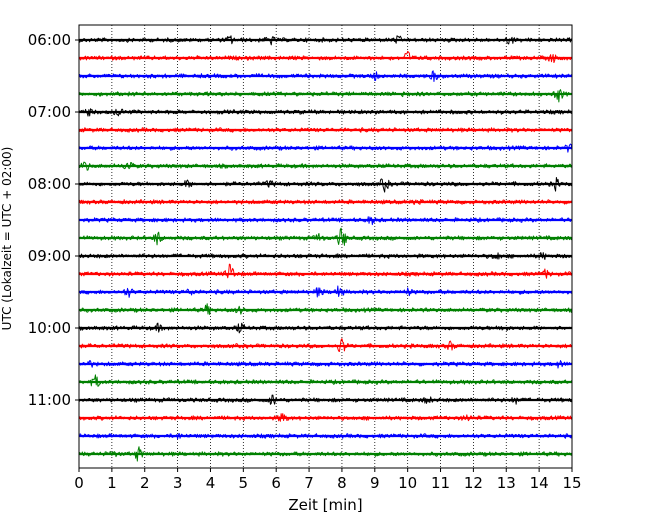  What do you see at coordinates (506, 483) in the screenshot?
I see `x-tick-label: 13` at bounding box center [506, 483].